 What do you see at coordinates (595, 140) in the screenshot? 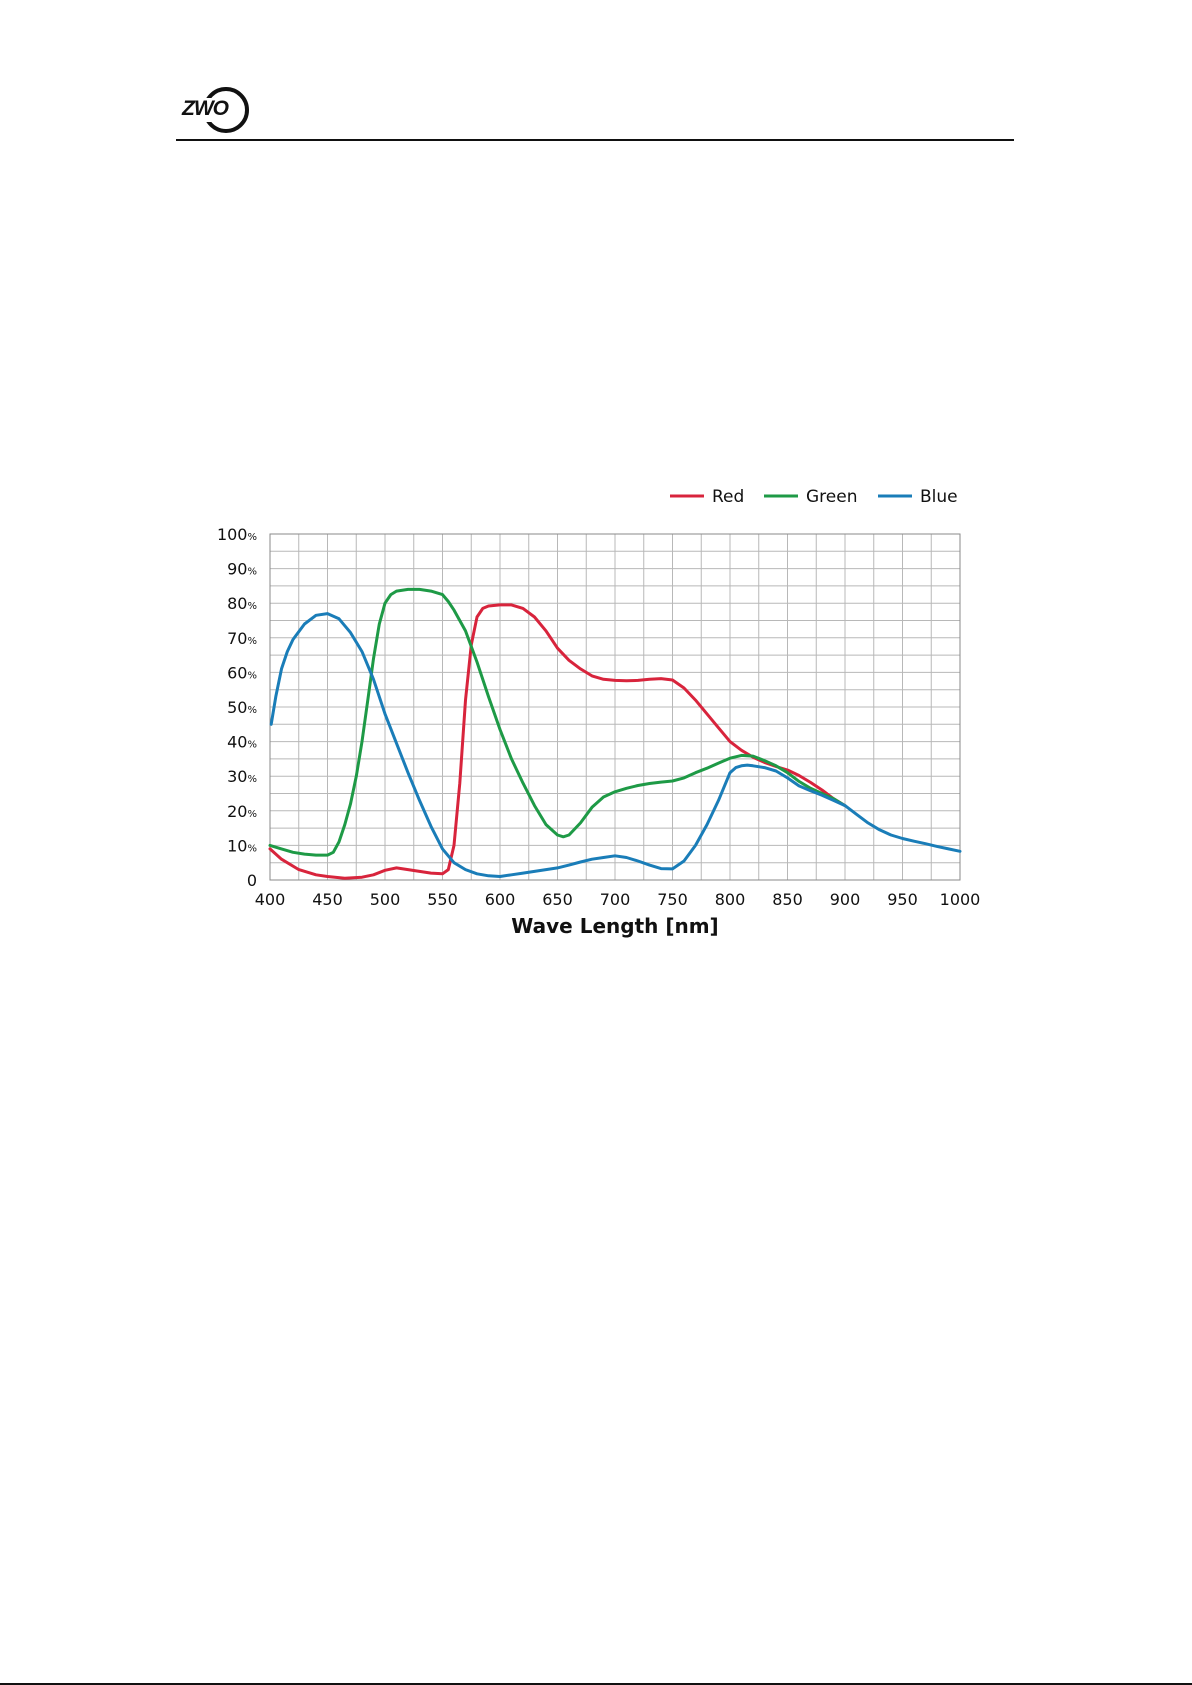
I see `header-divider` at bounding box center [595, 140].